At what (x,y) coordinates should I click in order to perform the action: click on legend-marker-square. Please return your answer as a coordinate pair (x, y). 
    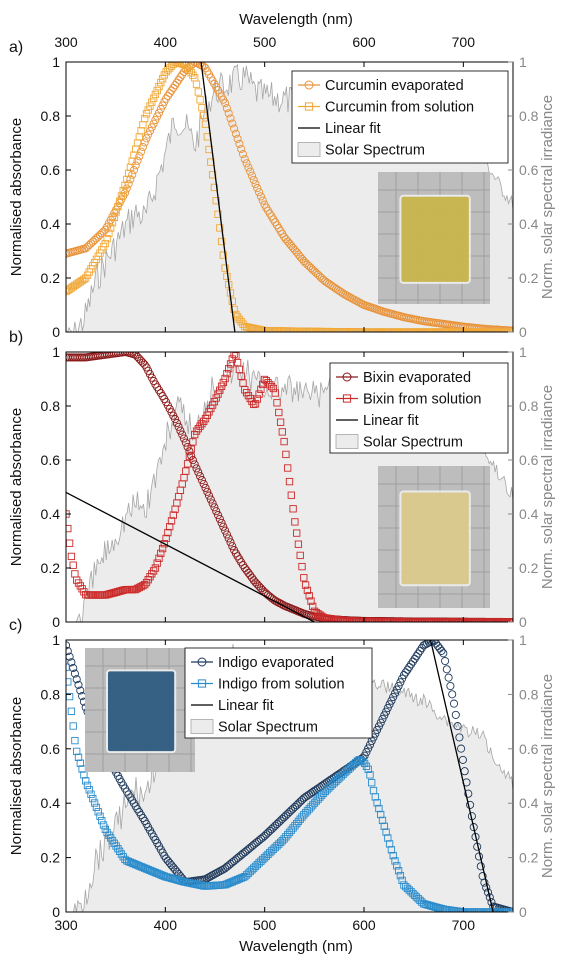
    Looking at the image, I should click on (202, 683).